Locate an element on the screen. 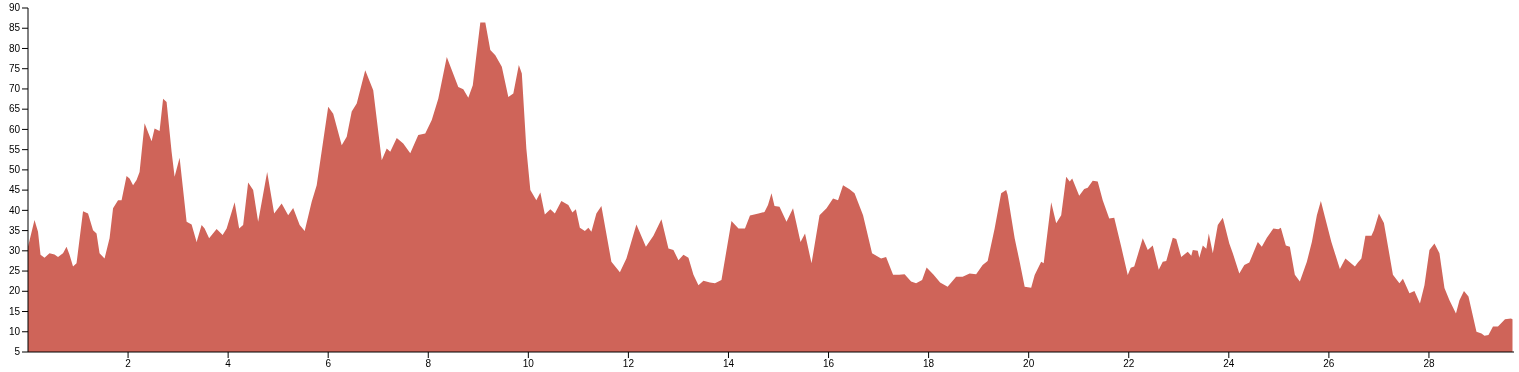 The height and width of the screenshot is (372, 1519). y-tick-label: 50 is located at coordinates (14, 170).